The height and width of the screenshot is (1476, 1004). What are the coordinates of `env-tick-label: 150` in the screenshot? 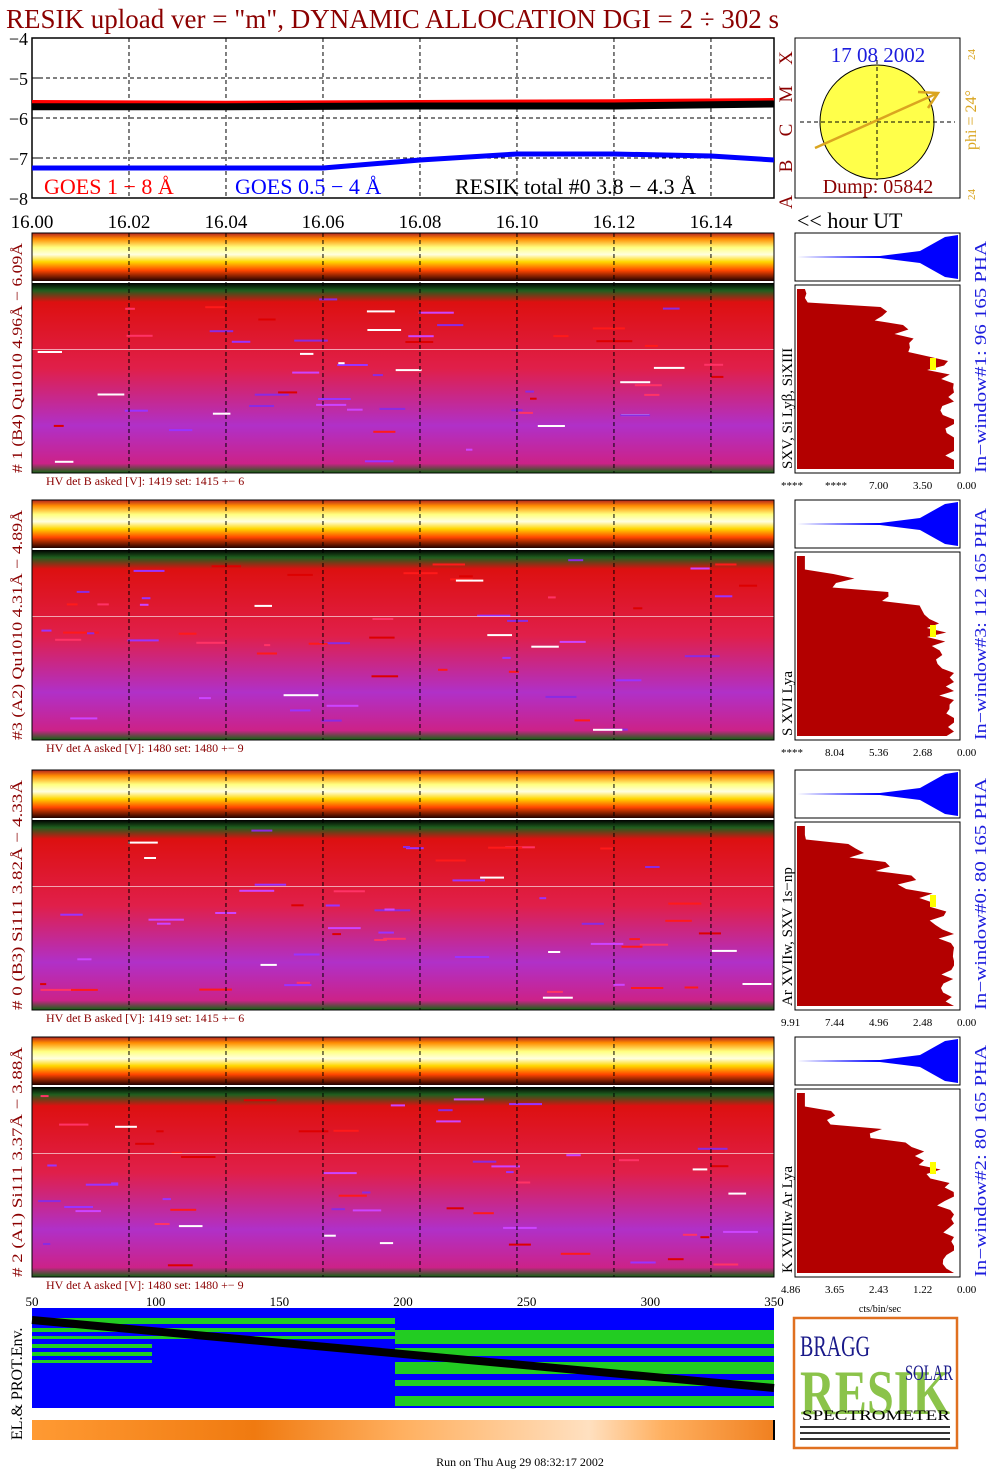 It's located at (280, 1301).